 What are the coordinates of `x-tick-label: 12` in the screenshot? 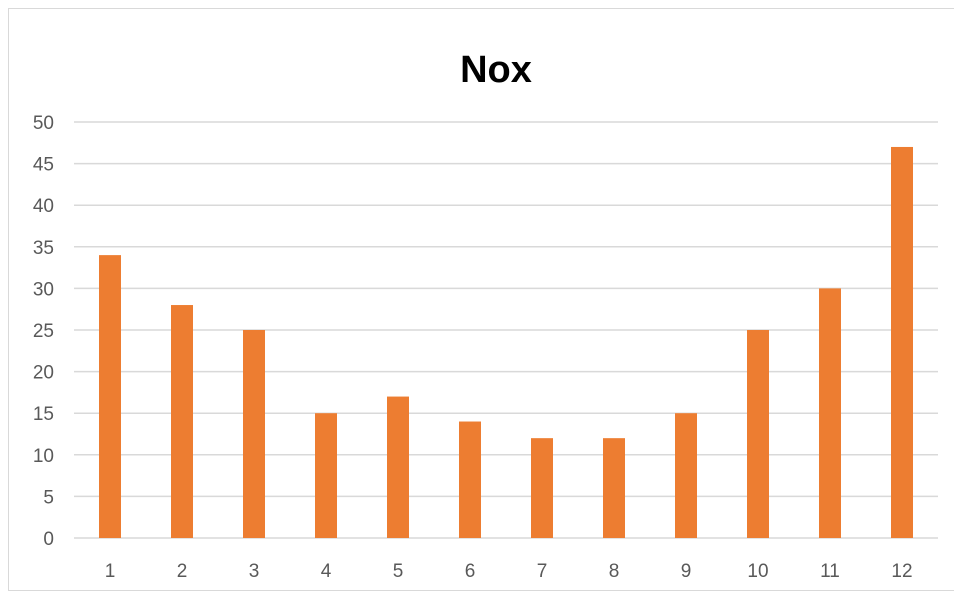 It's located at (901, 571).